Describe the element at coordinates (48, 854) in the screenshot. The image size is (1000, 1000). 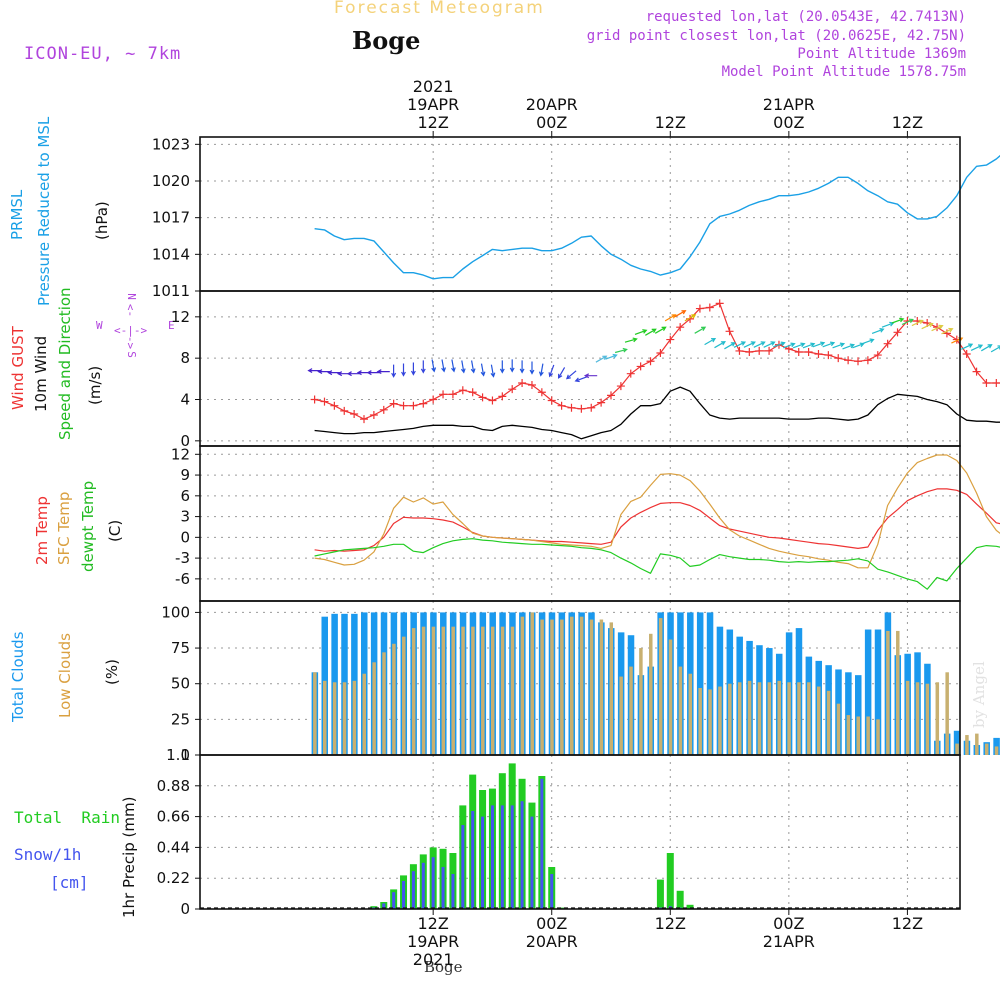
I see `snow-label: Snow/1h` at that location.